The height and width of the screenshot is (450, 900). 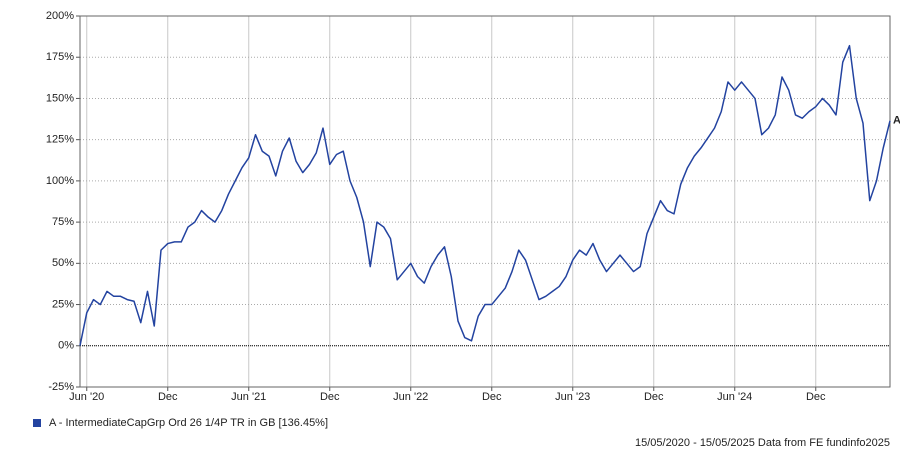 I want to click on y-tick-label: 125%, so click(x=60, y=140).